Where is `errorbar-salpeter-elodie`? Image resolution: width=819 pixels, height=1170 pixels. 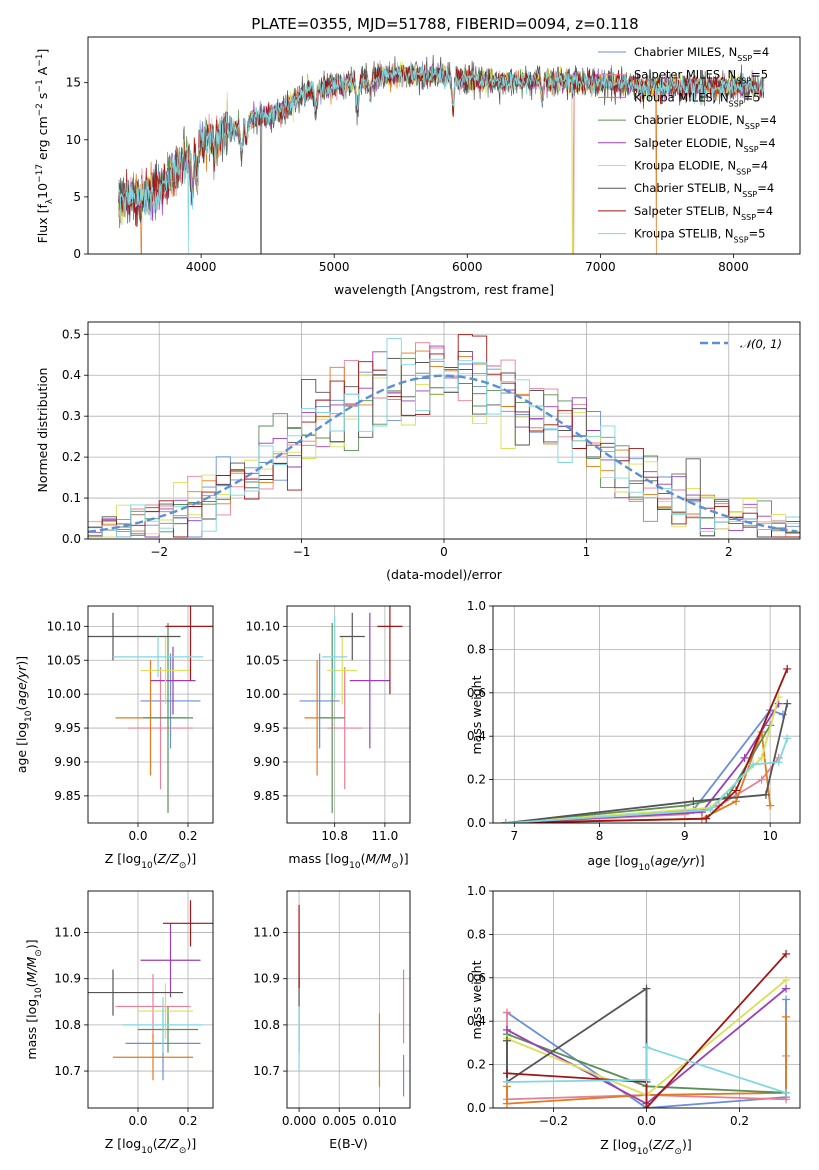 errorbar-salpeter-elodie is located at coordinates (170, 960).